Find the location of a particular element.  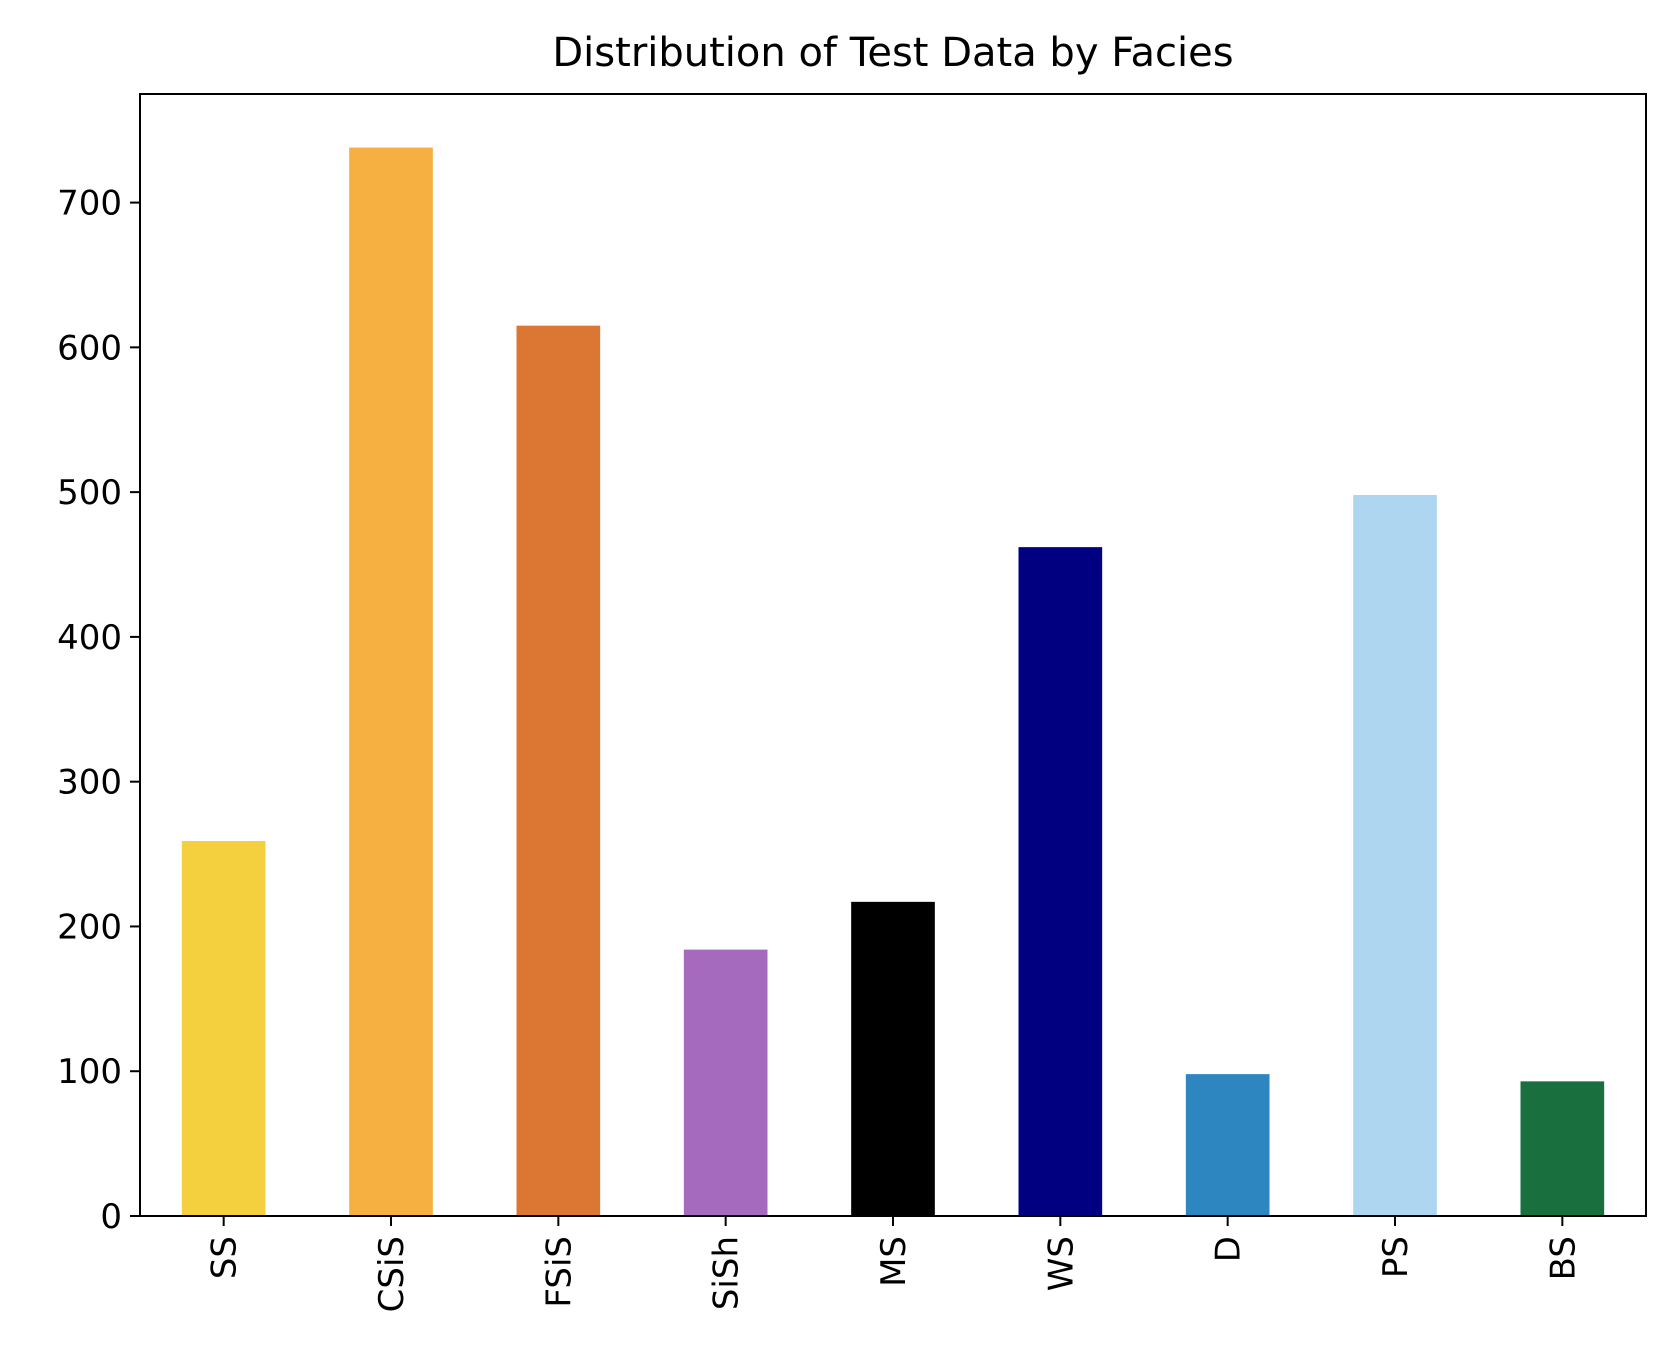

x-tick-label: PS is located at coordinates (1396, 1257).